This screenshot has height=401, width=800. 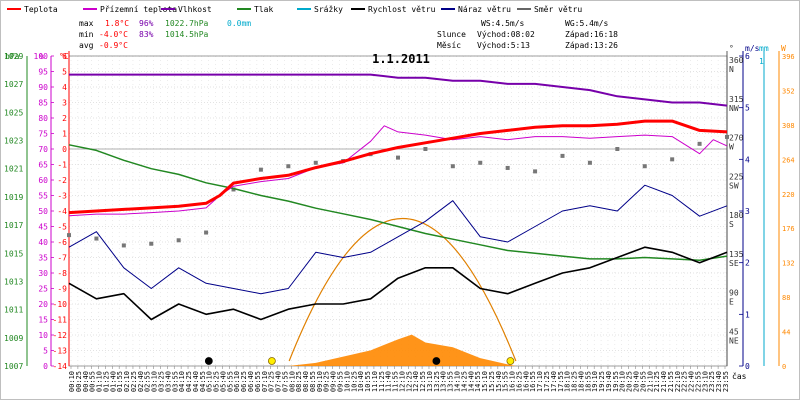 What do you see at coordinates (402, 290) in the screenshot?
I see `sun-path-arc` at bounding box center [402, 290].